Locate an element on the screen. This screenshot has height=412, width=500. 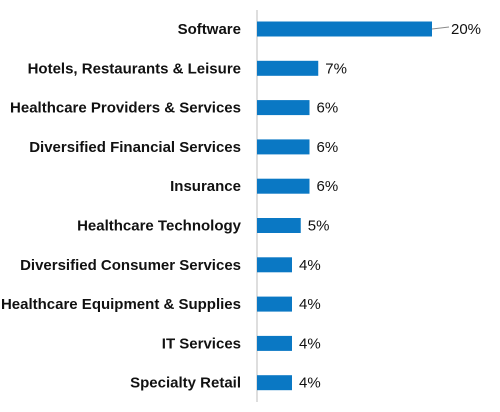
value-leader-line is located at coordinates (440, 28).